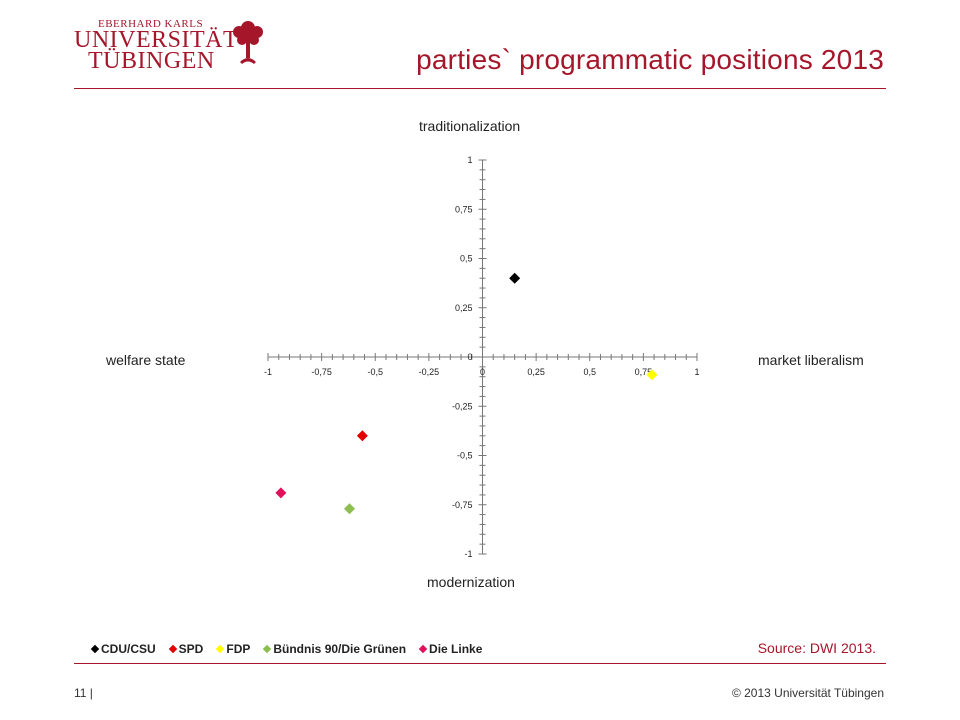 This screenshot has width=960, height=720. Describe the element at coordinates (462, 505) in the screenshot. I see `y-tick-label: -0,75` at that location.